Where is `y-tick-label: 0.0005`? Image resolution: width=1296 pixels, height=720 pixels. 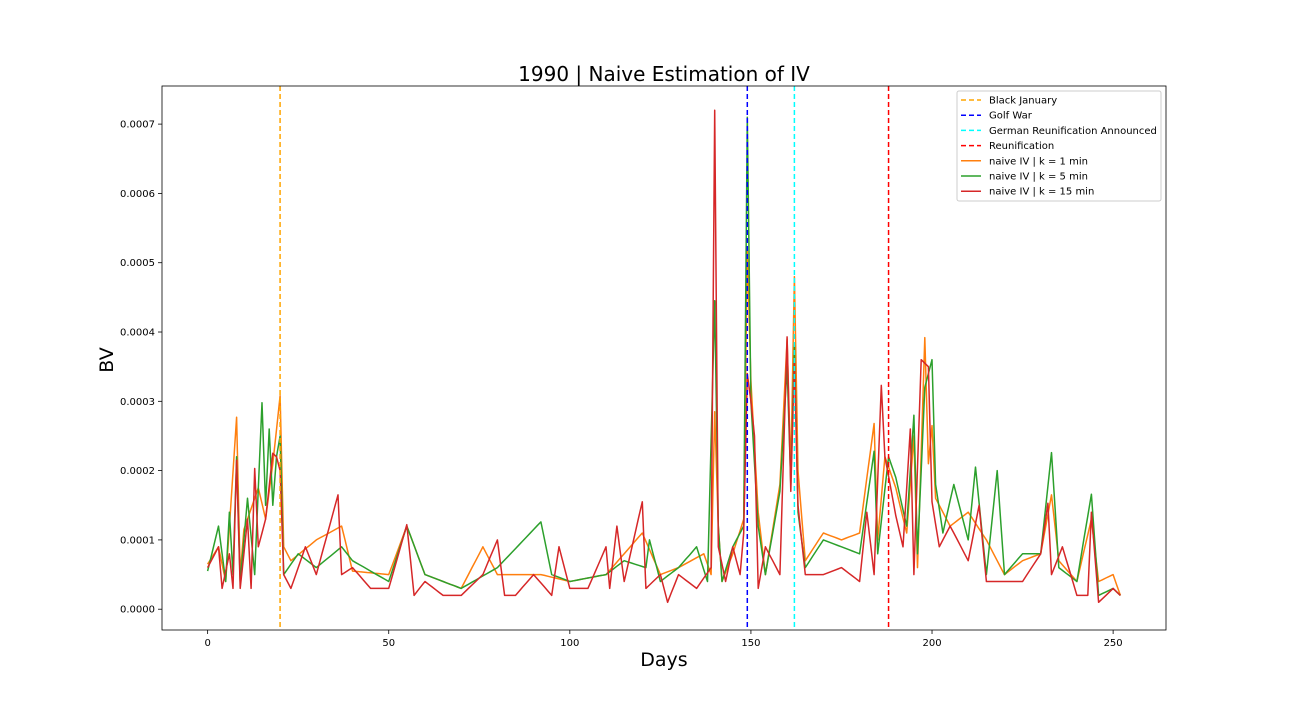
y-tick-label: 0.0005 is located at coordinates (137, 263).